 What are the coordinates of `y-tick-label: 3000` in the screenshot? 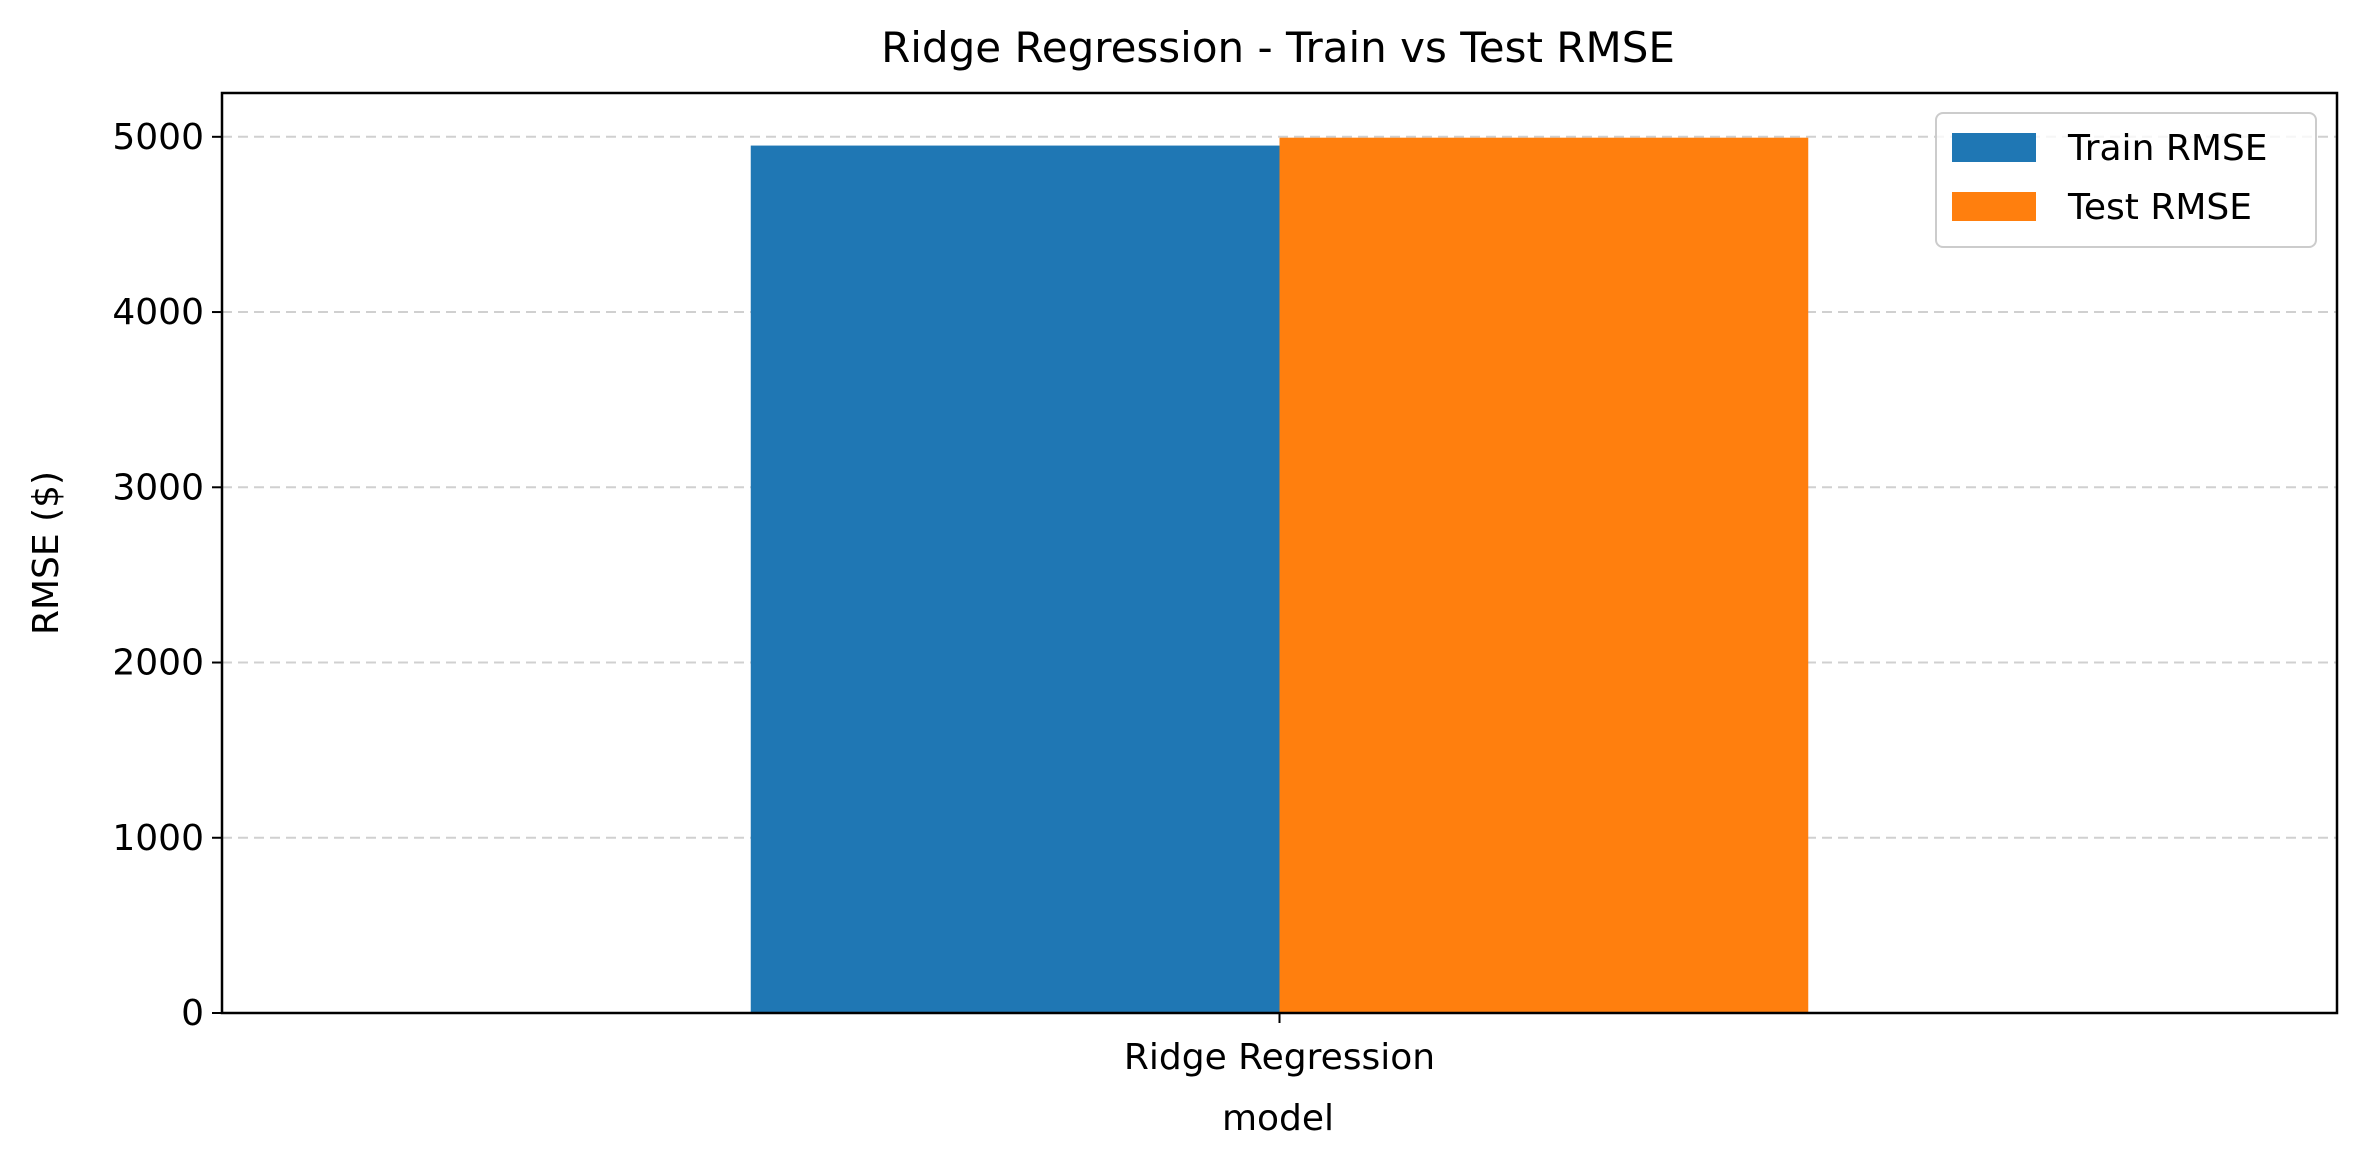 It's located at (158, 487).